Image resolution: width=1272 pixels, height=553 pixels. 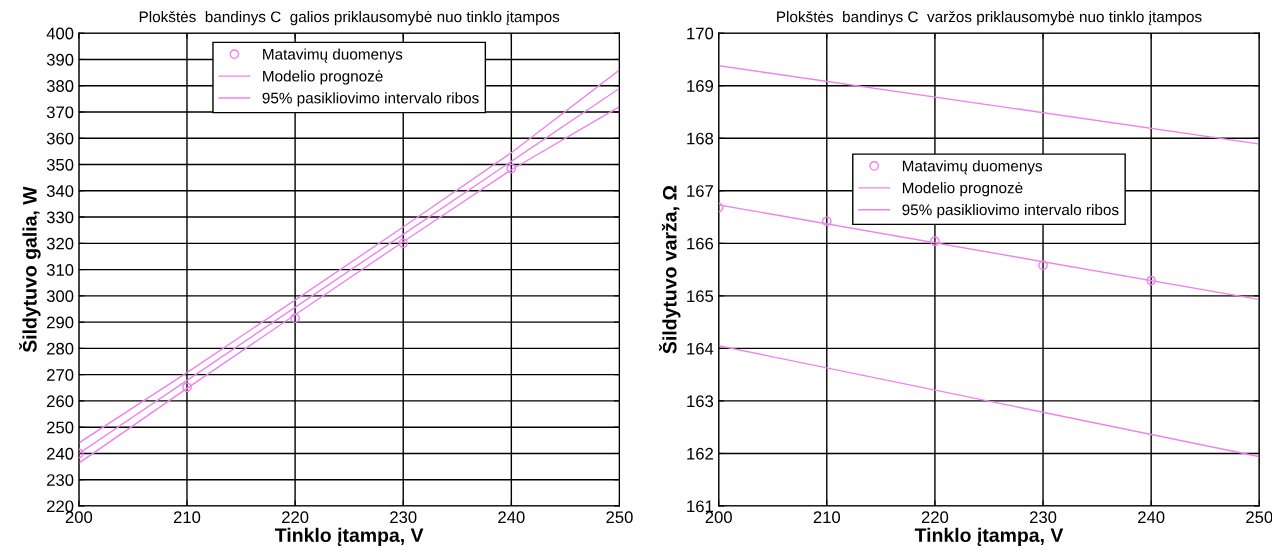 I want to click on y-tick-label: 163, so click(x=700, y=401).